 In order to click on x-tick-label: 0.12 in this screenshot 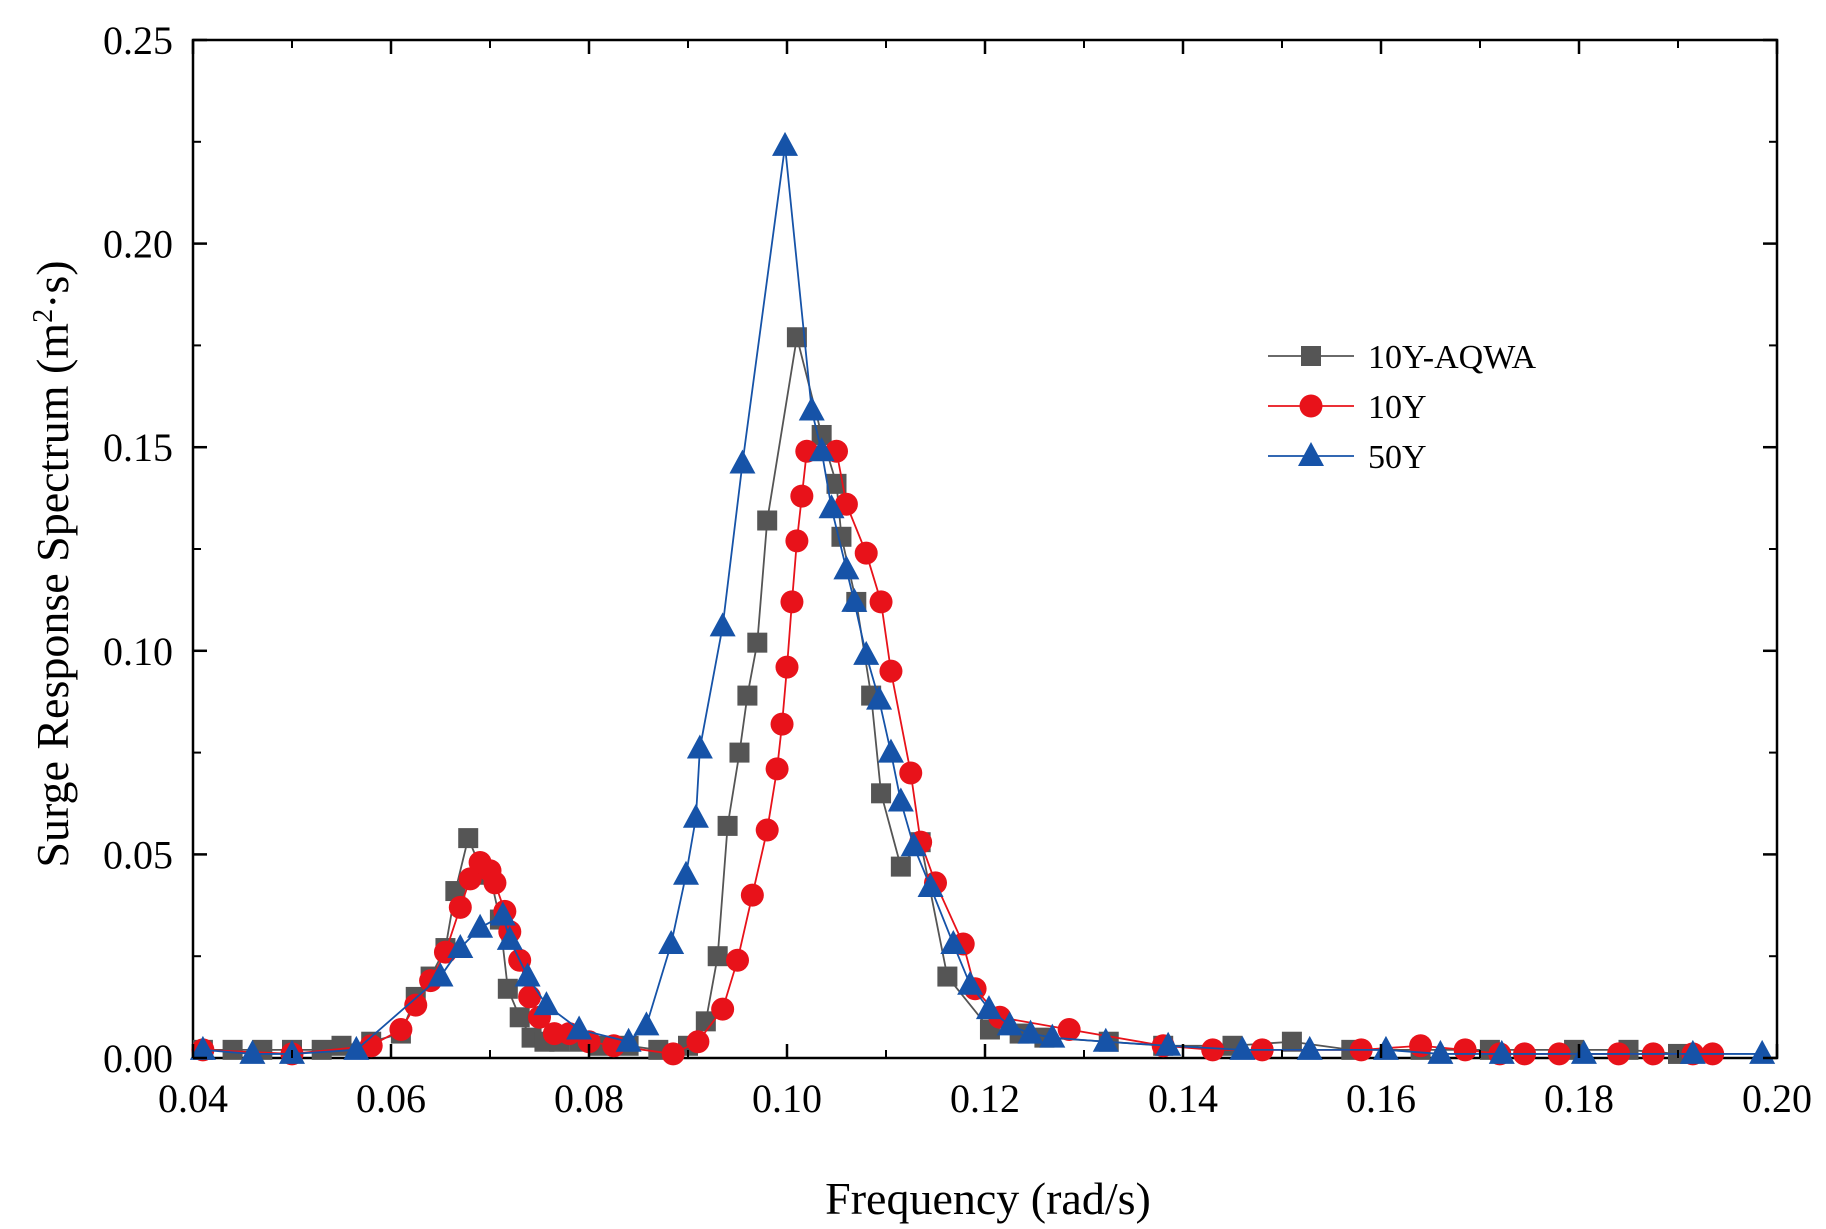, I will do `click(985, 1098)`.